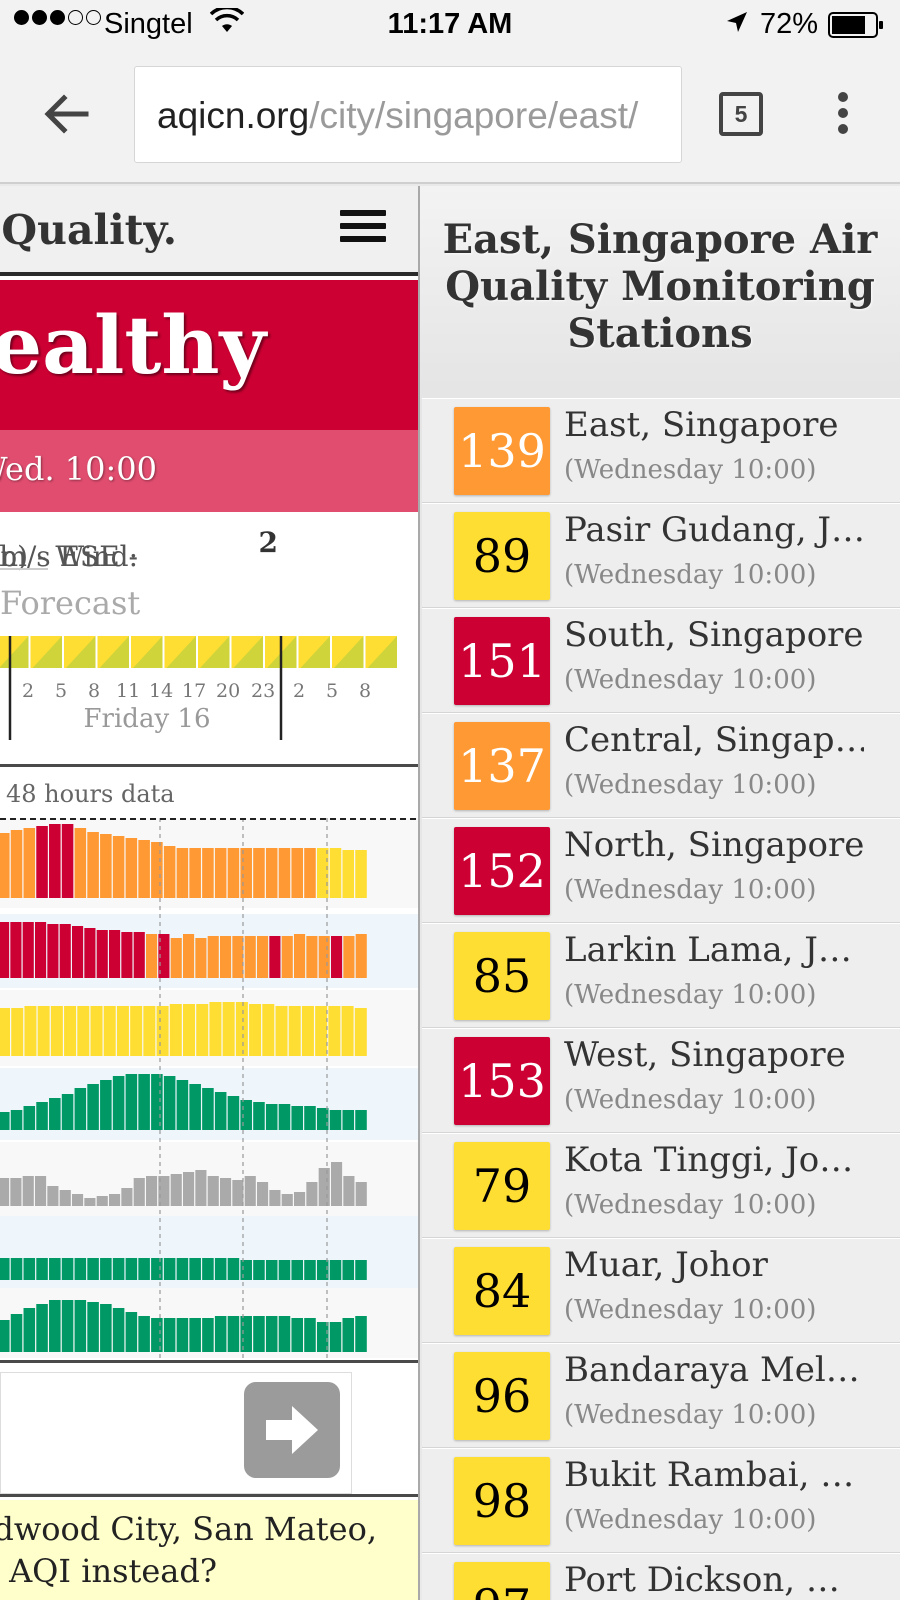  Describe the element at coordinates (263, 691) in the screenshot. I see `forecast-hour-label: 23` at that location.